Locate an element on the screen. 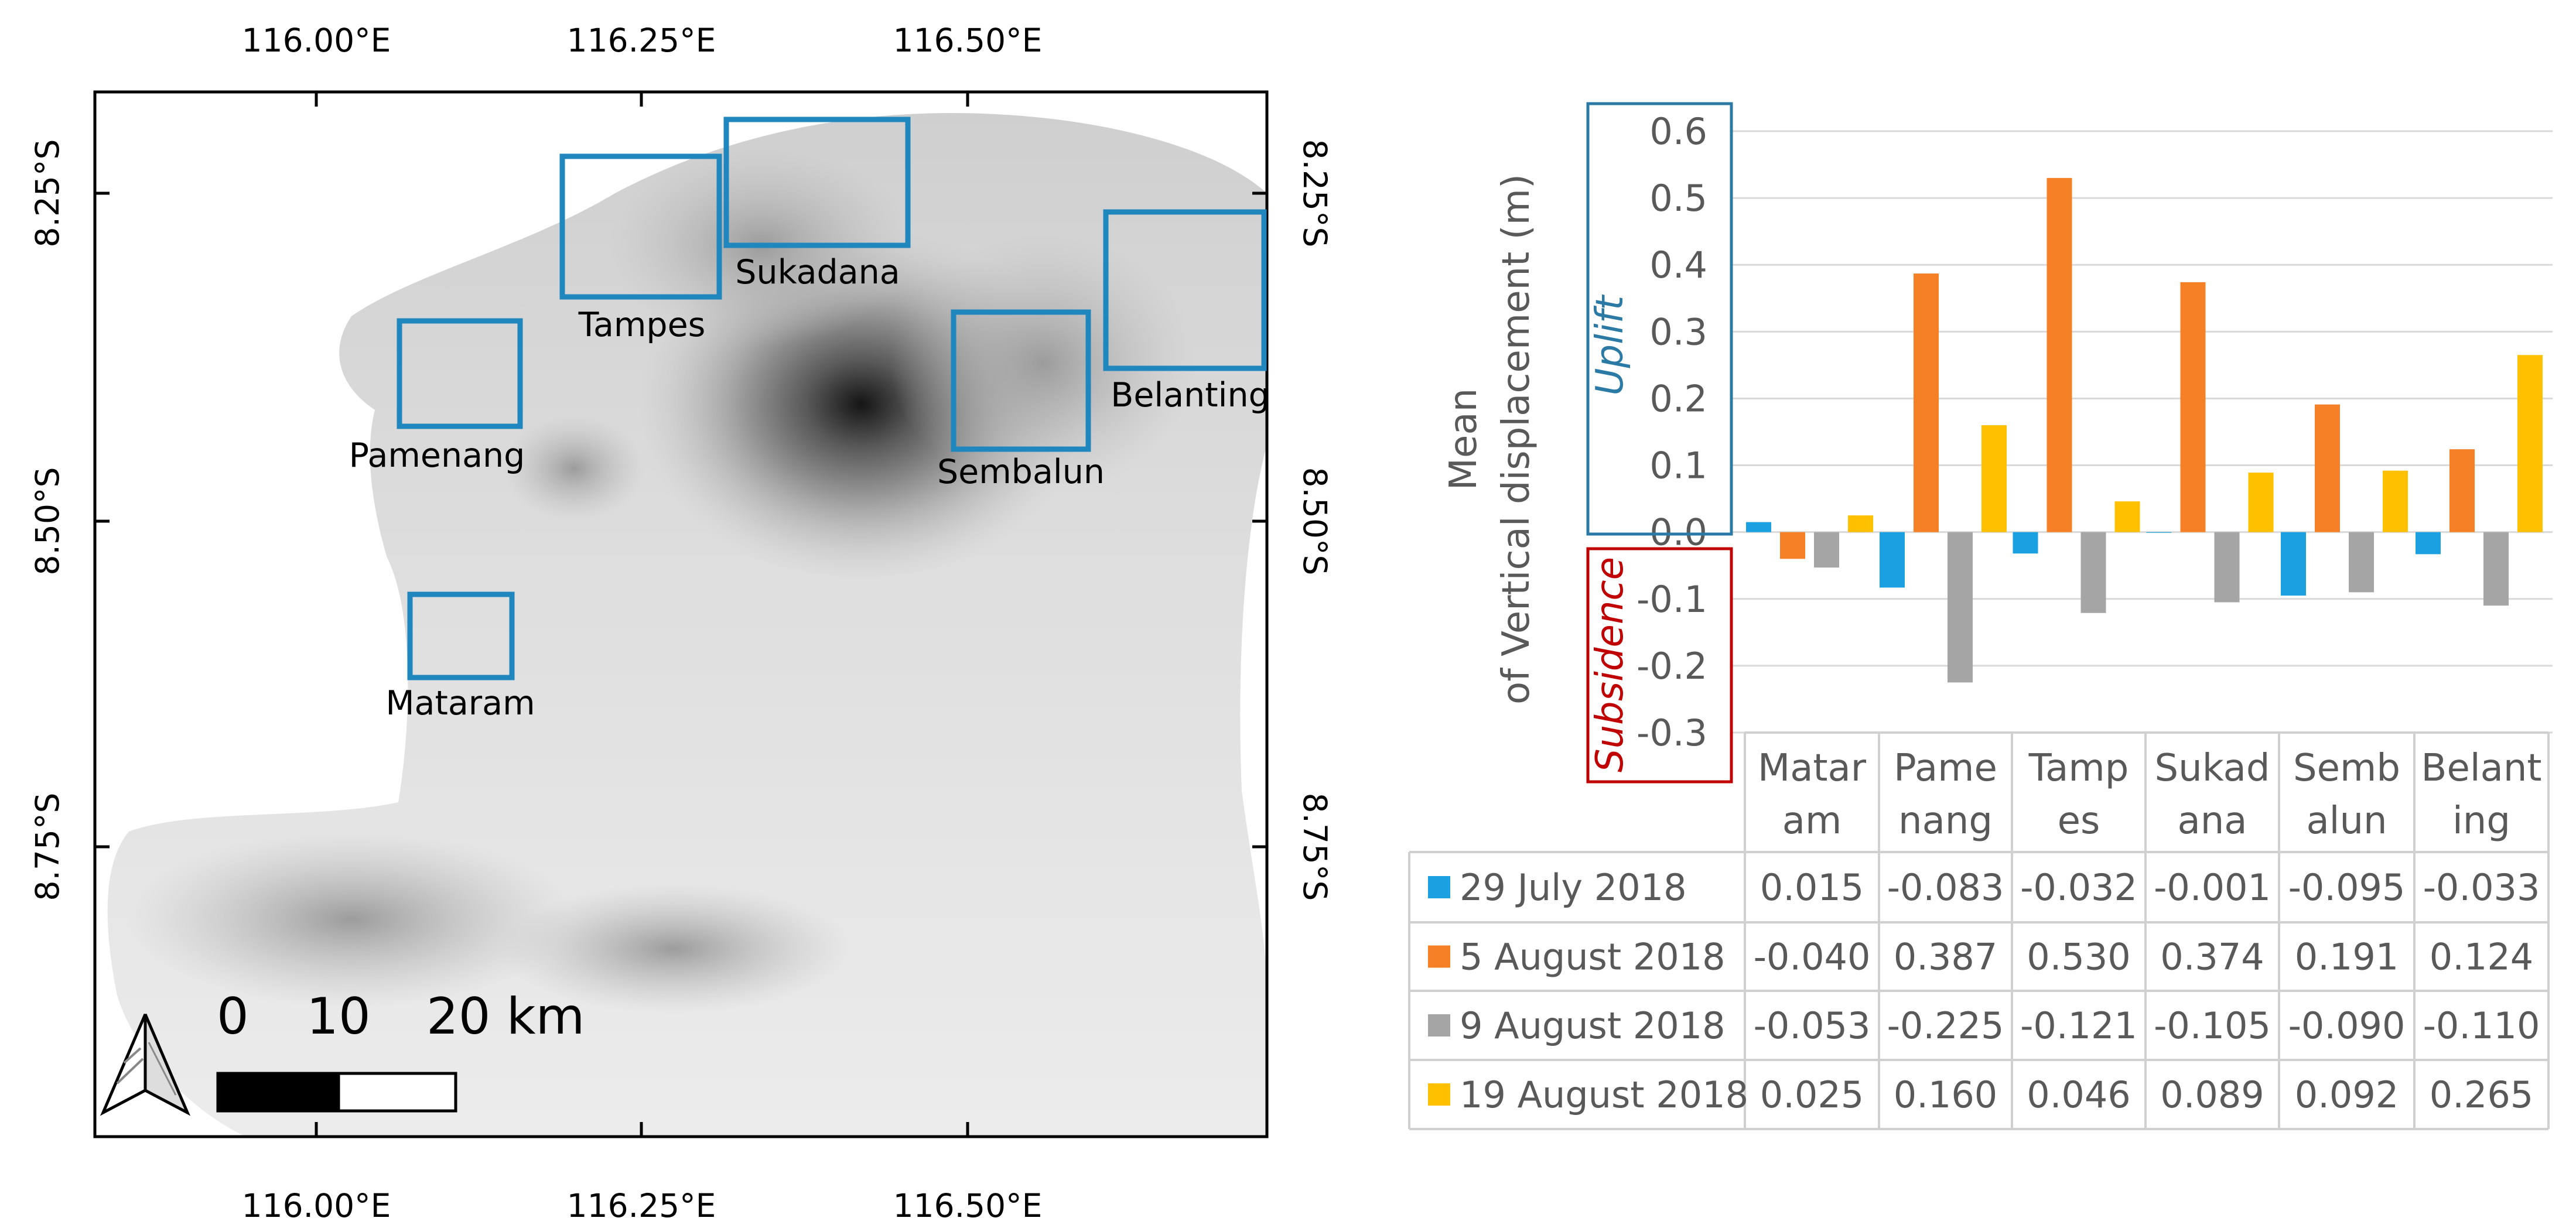 The image size is (2576, 1228). table-header-line2: nang is located at coordinates (1945, 821).